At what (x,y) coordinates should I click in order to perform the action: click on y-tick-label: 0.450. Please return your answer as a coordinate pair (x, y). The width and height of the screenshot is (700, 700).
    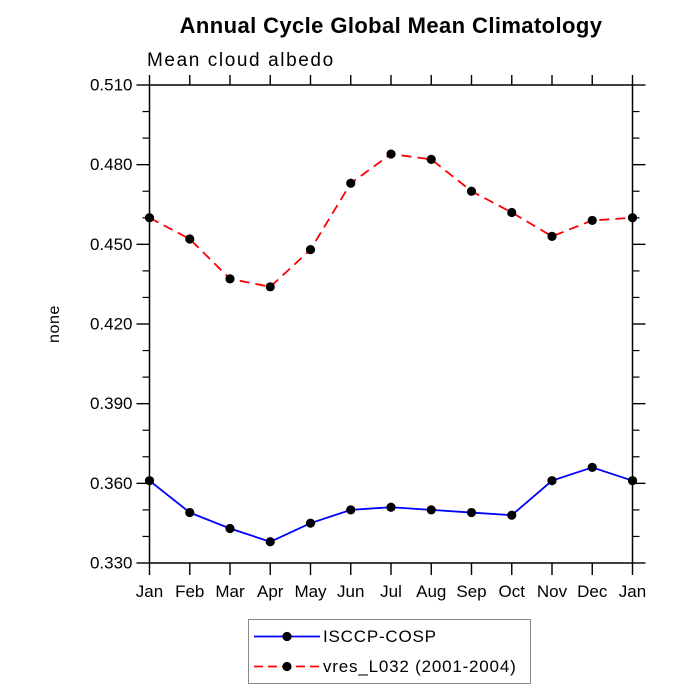
    Looking at the image, I should click on (111, 244).